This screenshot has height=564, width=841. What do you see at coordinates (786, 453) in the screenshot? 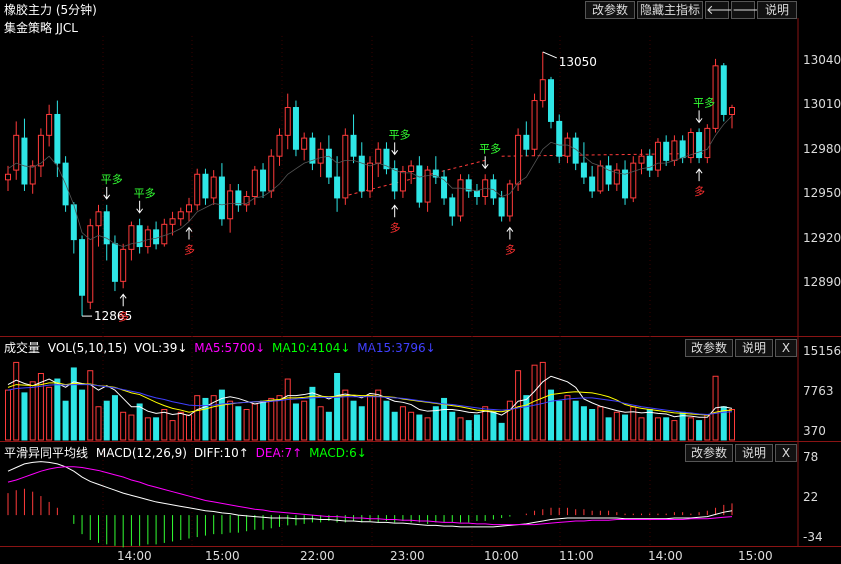
I see `macd-close-button: X` at bounding box center [786, 453].